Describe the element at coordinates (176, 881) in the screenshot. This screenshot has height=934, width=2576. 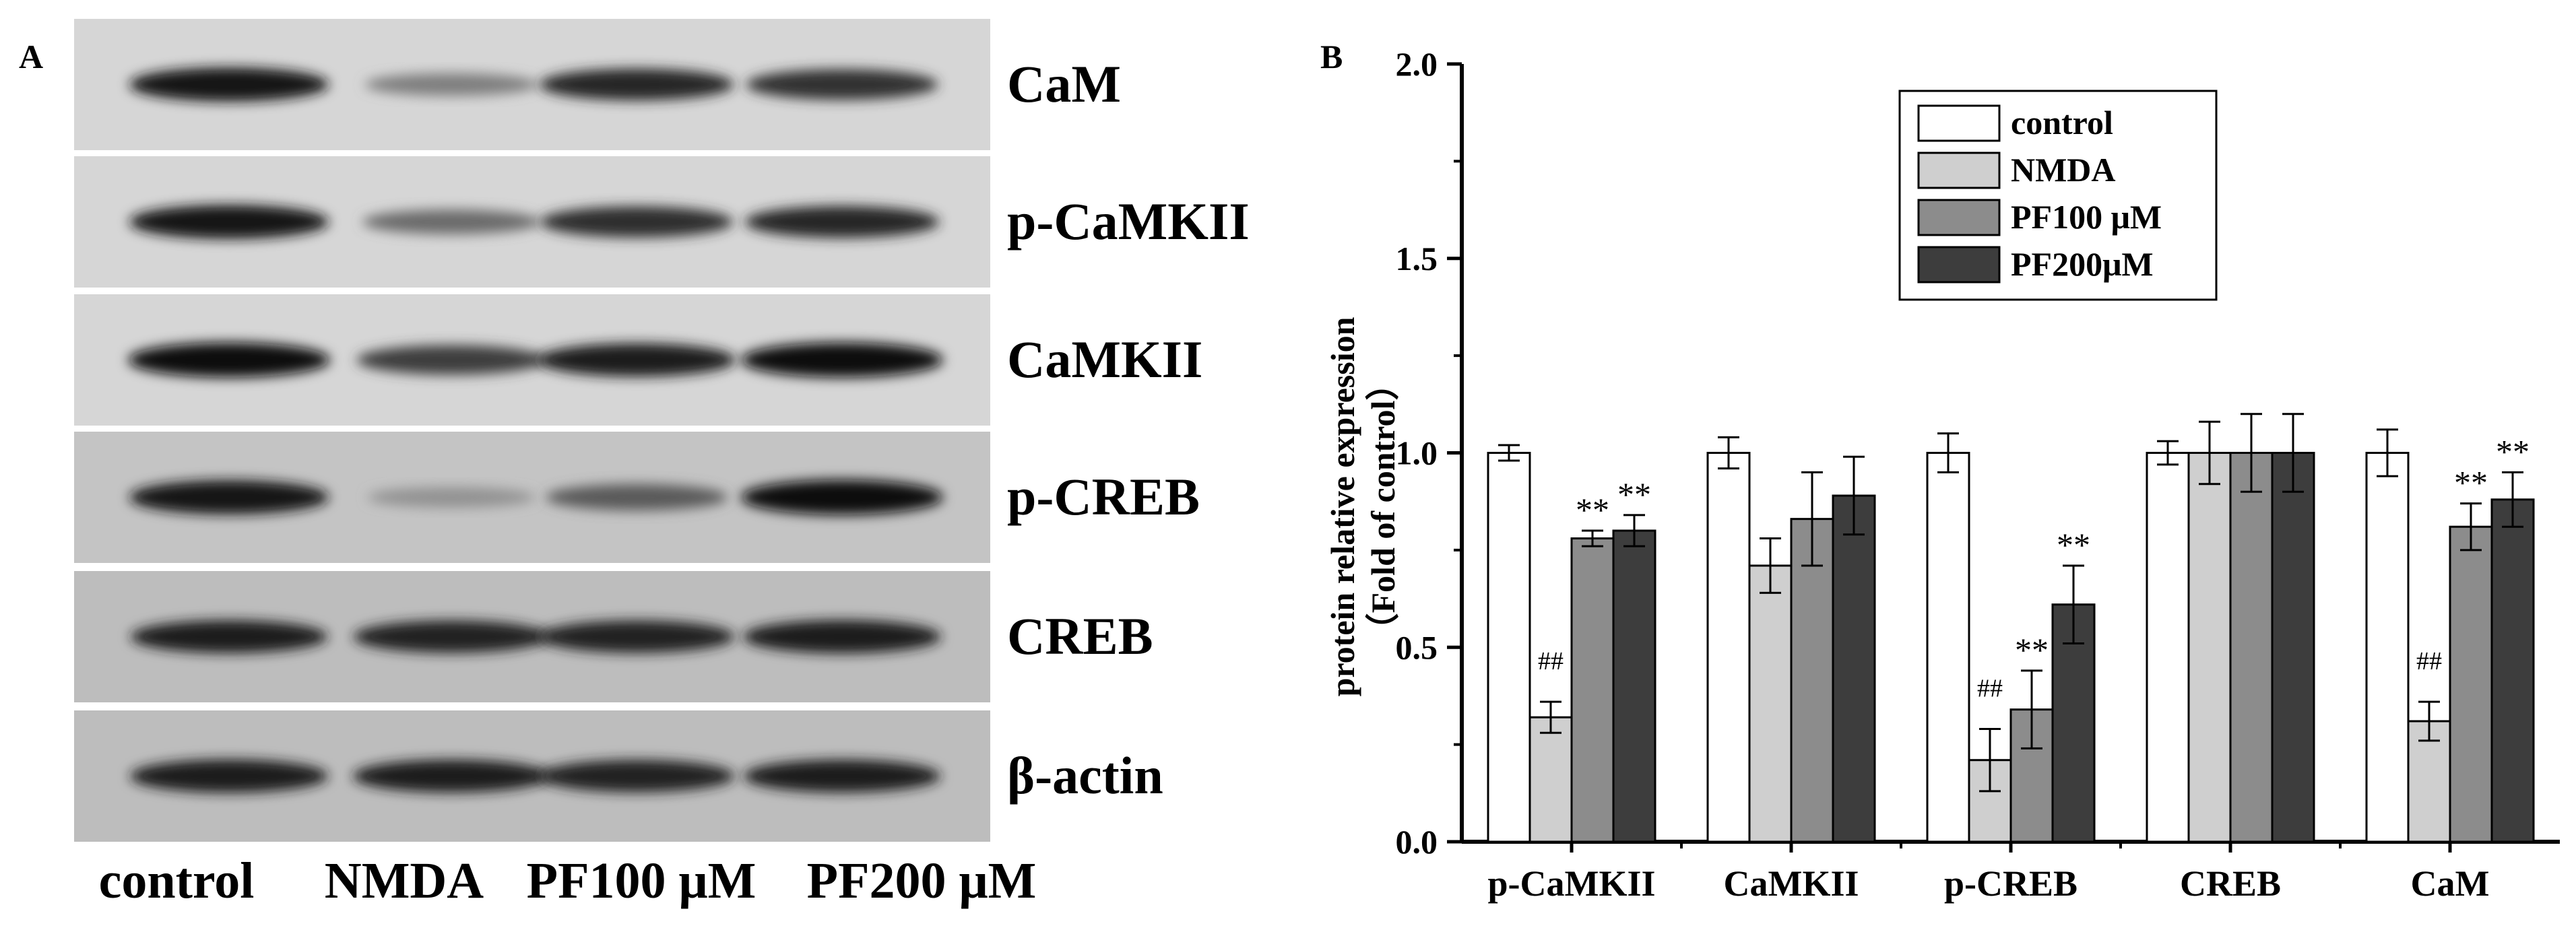
I see `lane-label: control` at that location.